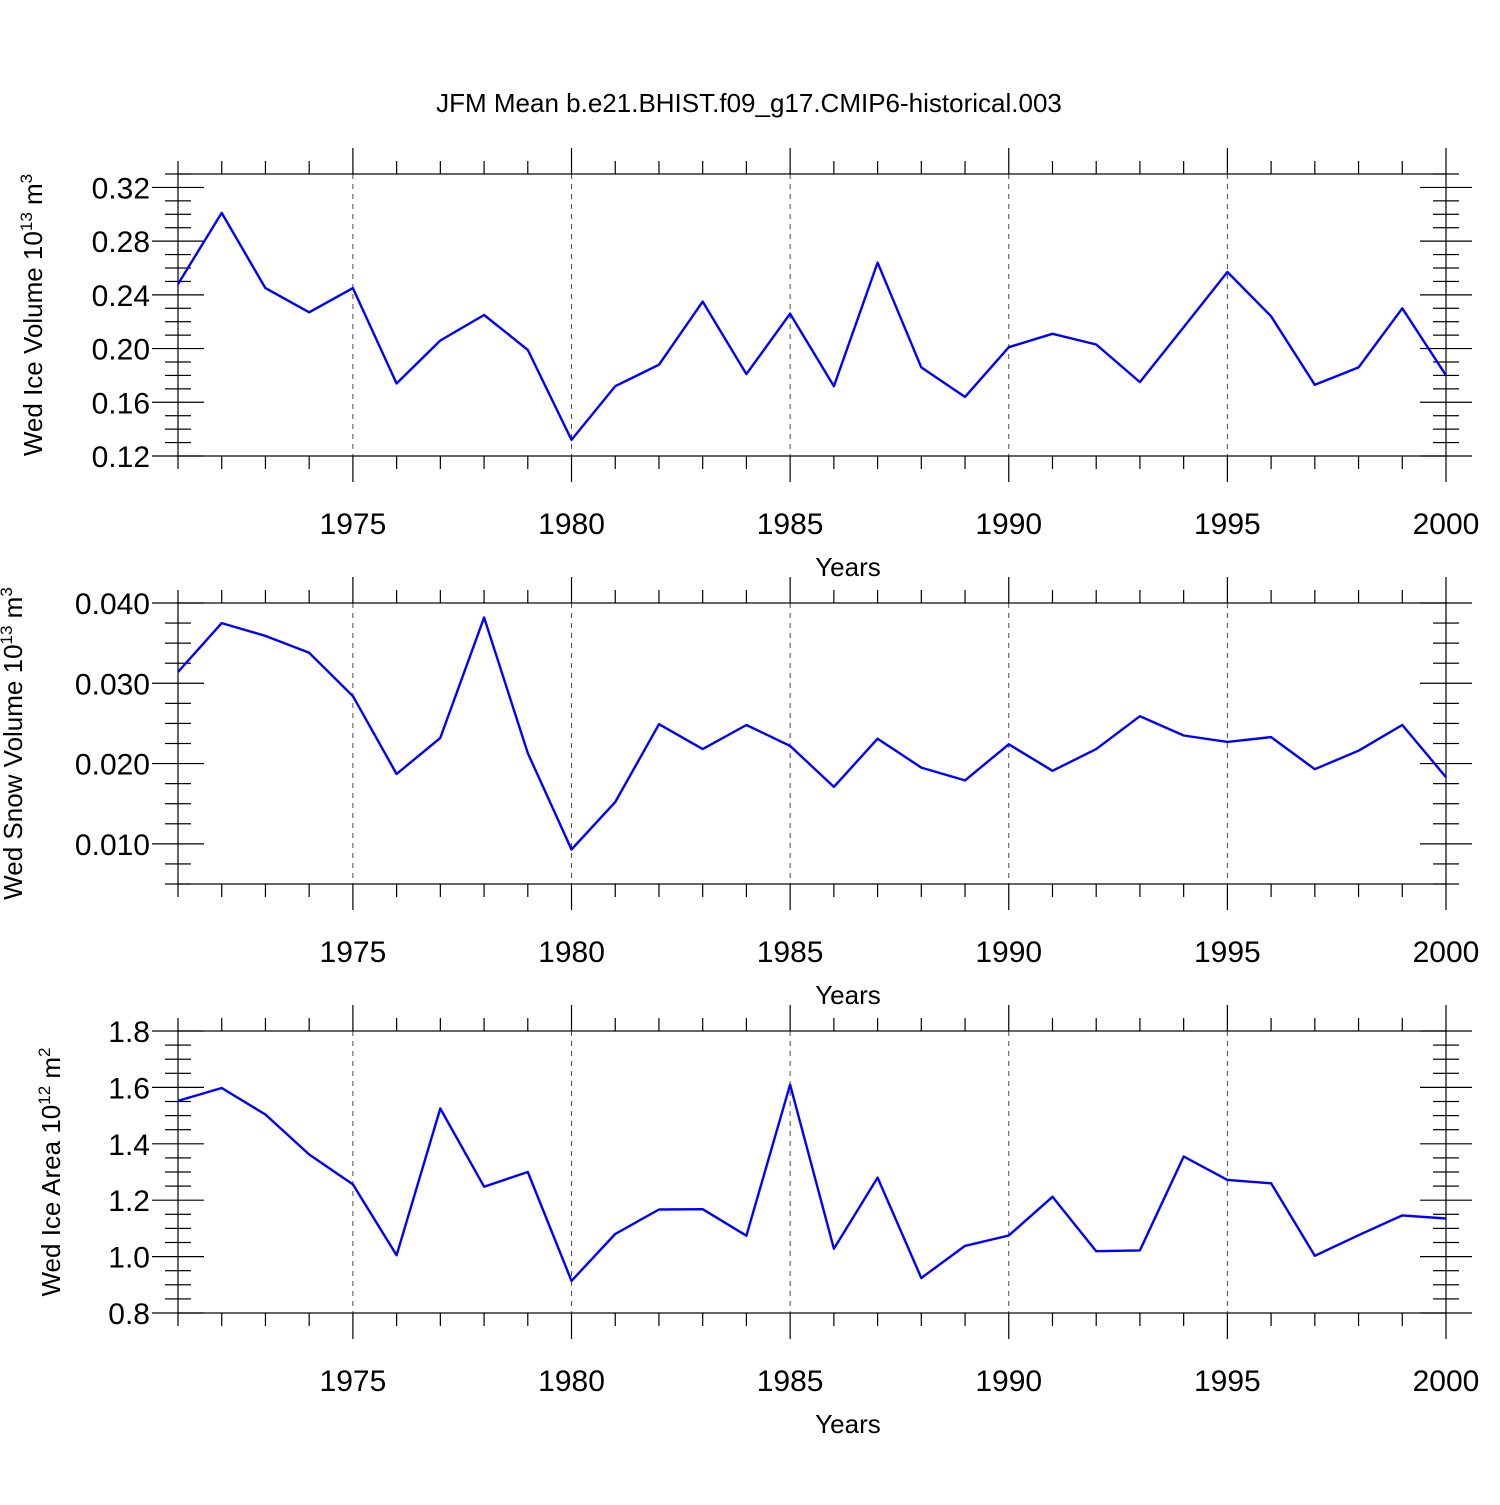 The height and width of the screenshot is (1505, 1500). What do you see at coordinates (121, 350) in the screenshot?
I see `y-tick-label: 0.20` at bounding box center [121, 350].